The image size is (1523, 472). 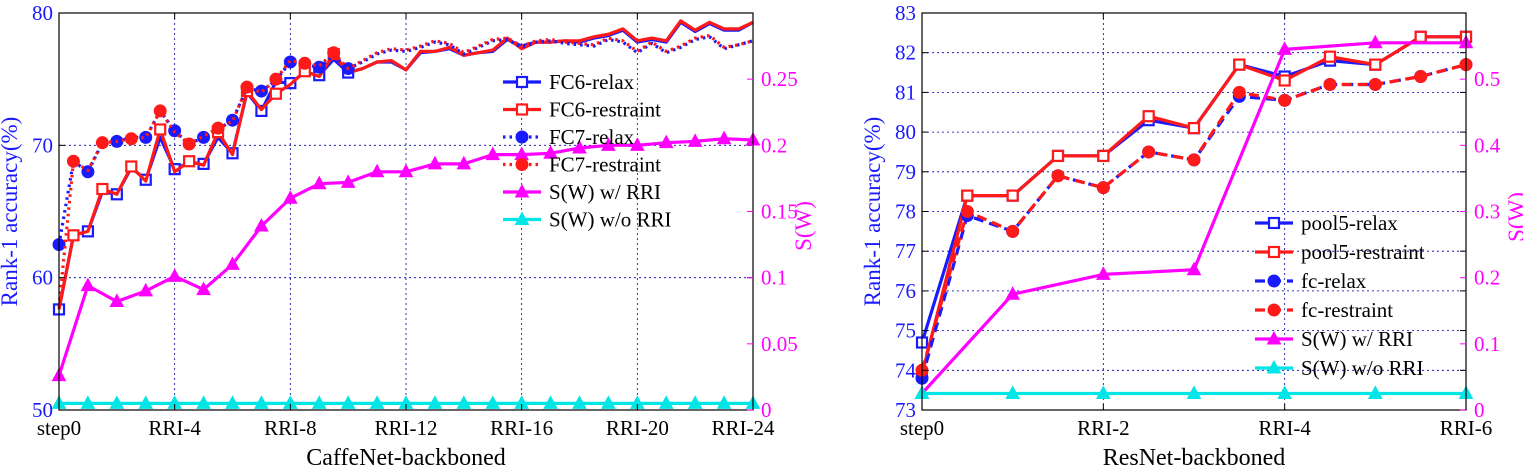 I want to click on legend-label: S(W) w/ RRI, so click(x=605, y=192).